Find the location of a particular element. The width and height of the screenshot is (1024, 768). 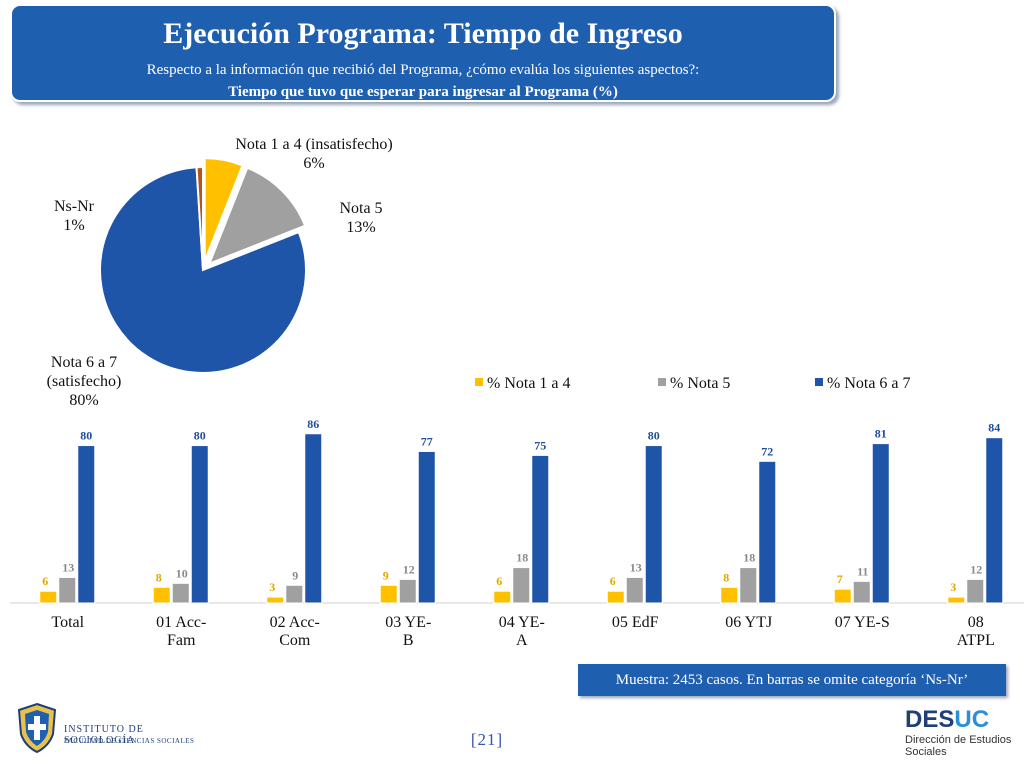

bar-value-2-7: 18 is located at coordinates (749, 558).